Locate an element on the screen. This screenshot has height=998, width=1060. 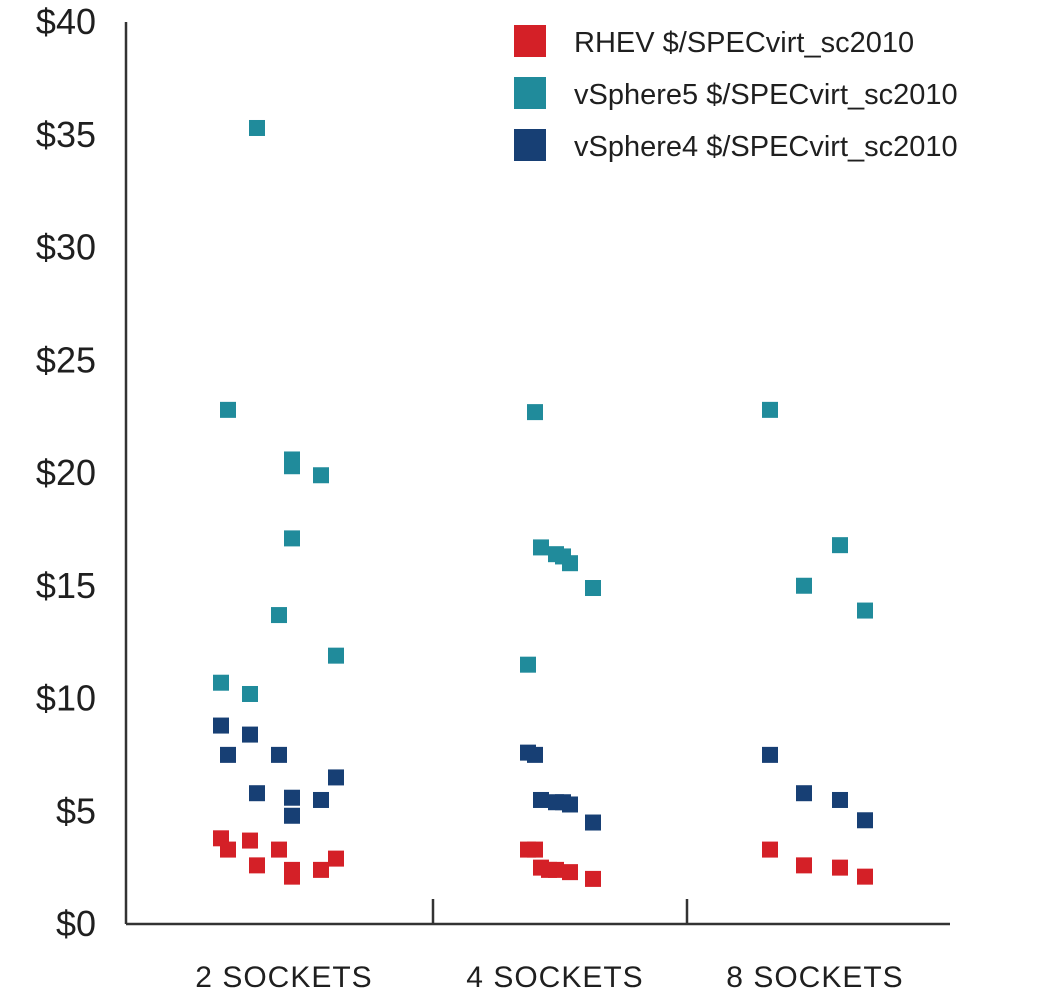
legend-label: vSphere4 $/SPECvirt_sc2010 is located at coordinates (766, 147).